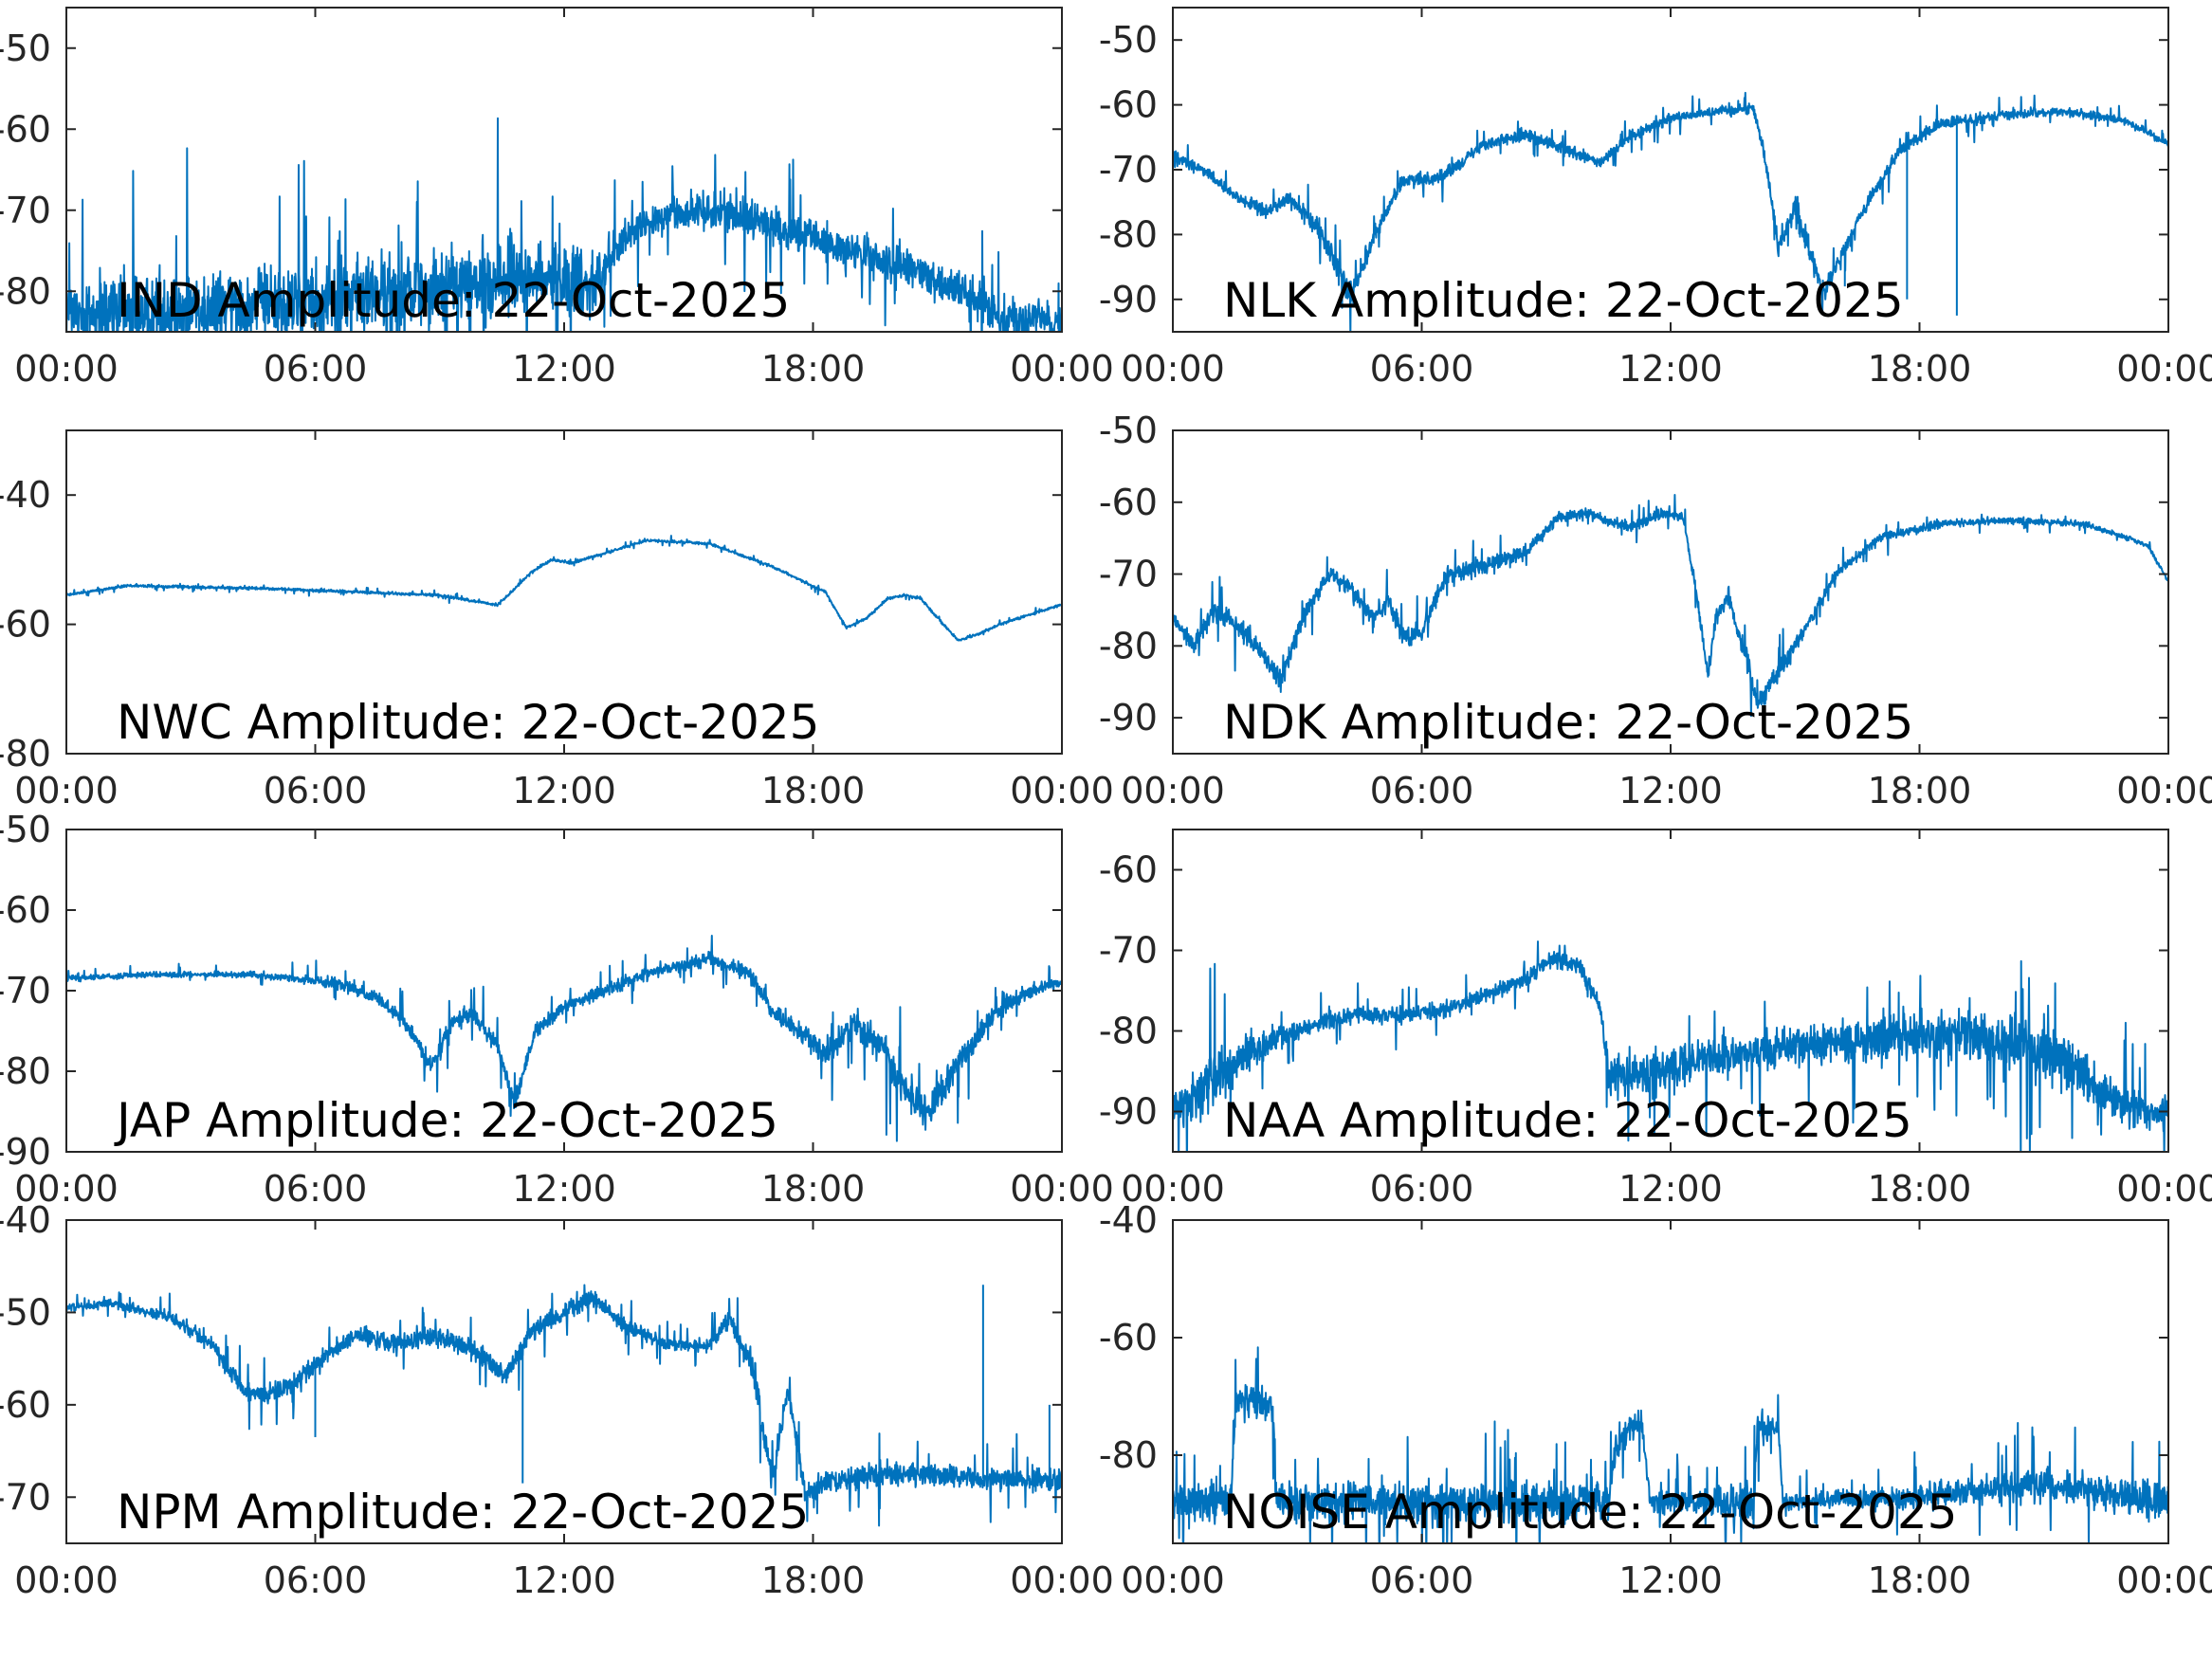 The height and width of the screenshot is (1659, 2212). I want to click on panel-title: NDK Amplitude: 22-Oct-2025, so click(1568, 722).